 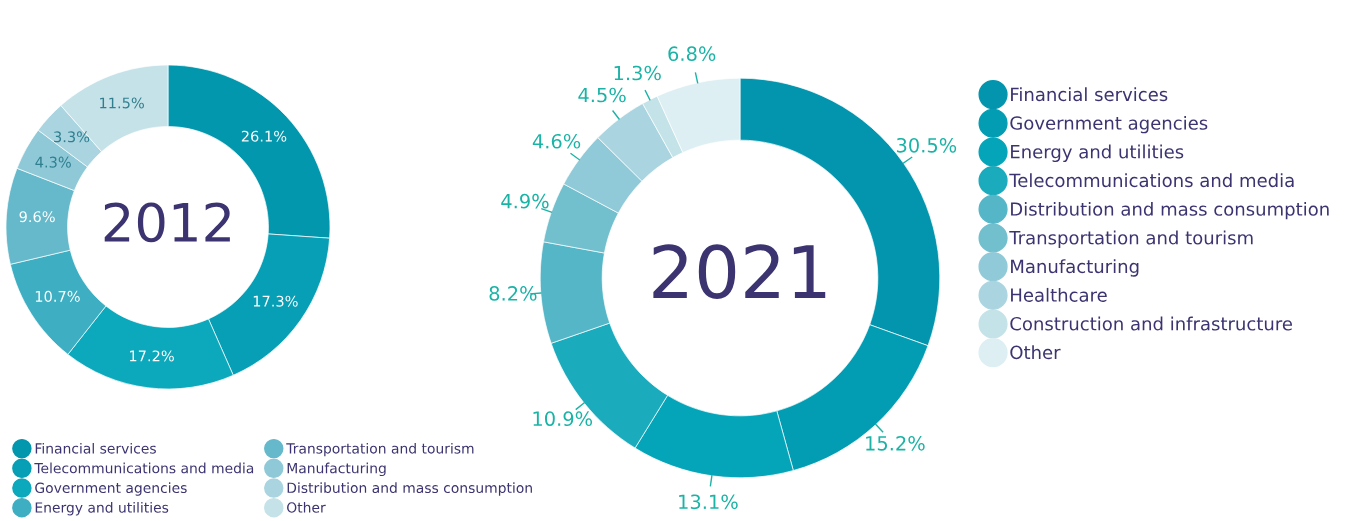 I want to click on text: 2021, so click(x=739, y=271).